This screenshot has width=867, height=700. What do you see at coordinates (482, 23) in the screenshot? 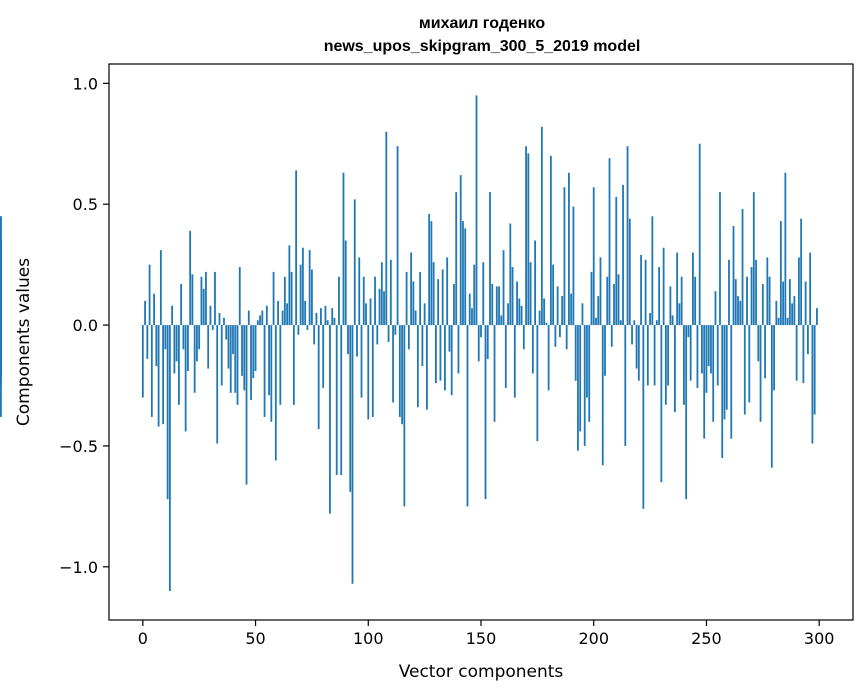
I see `chart-title: михаил годенко` at bounding box center [482, 23].